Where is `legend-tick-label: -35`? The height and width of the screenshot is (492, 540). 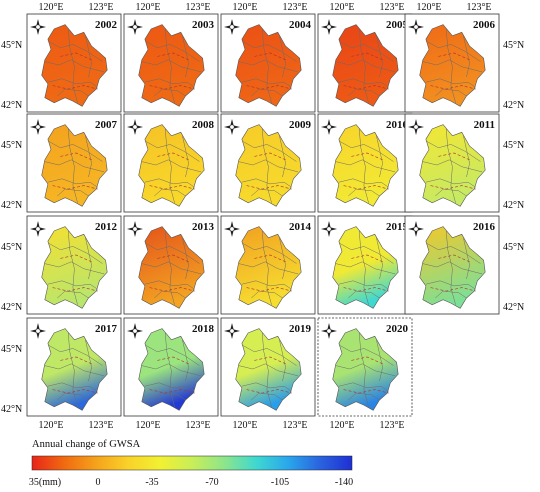
legend-tick-label: -35 is located at coordinates (151, 482).